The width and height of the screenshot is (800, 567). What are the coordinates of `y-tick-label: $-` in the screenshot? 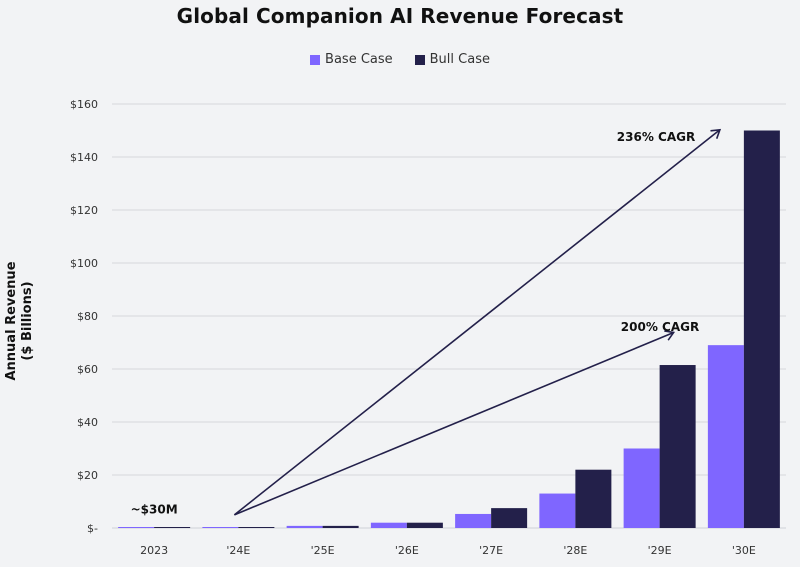 It's located at (92, 528).